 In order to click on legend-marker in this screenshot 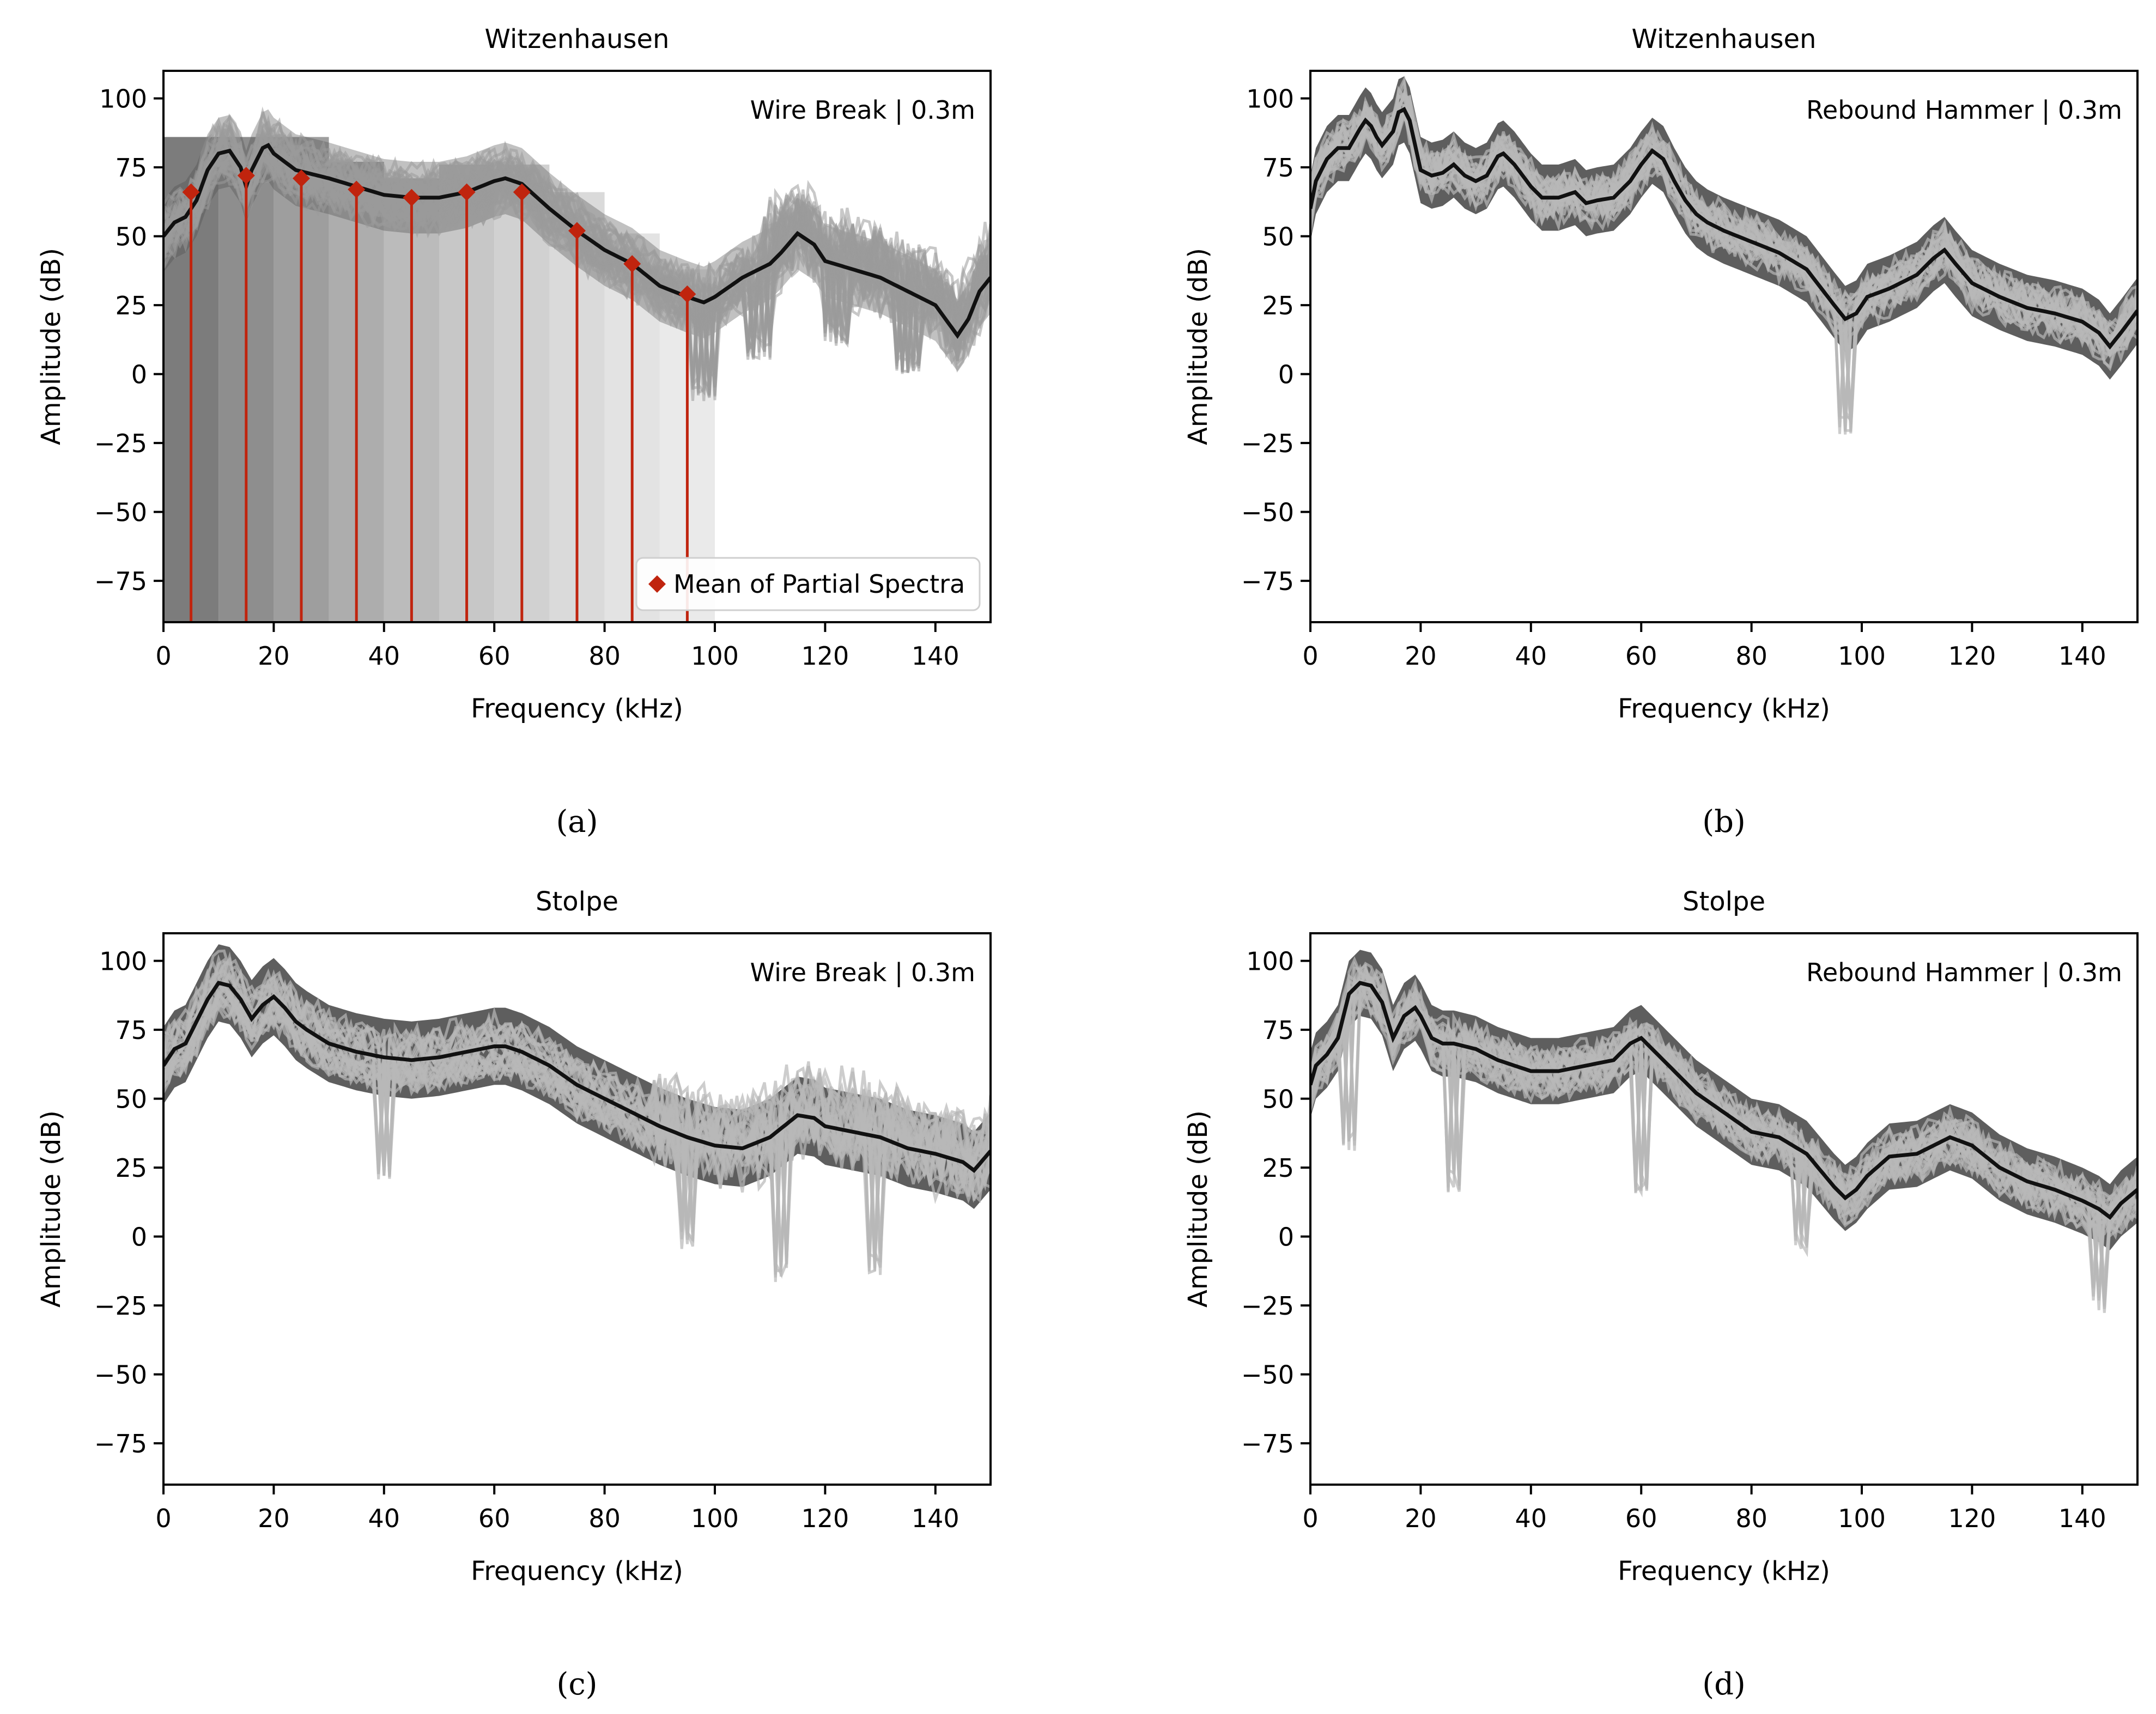, I will do `click(657, 584)`.